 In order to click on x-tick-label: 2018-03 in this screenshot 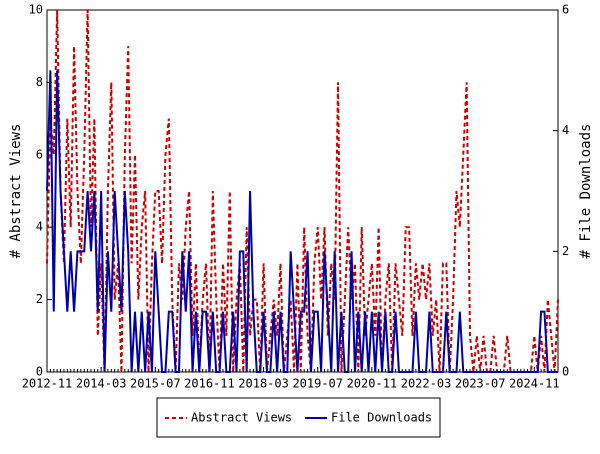, I will do `click(263, 384)`.